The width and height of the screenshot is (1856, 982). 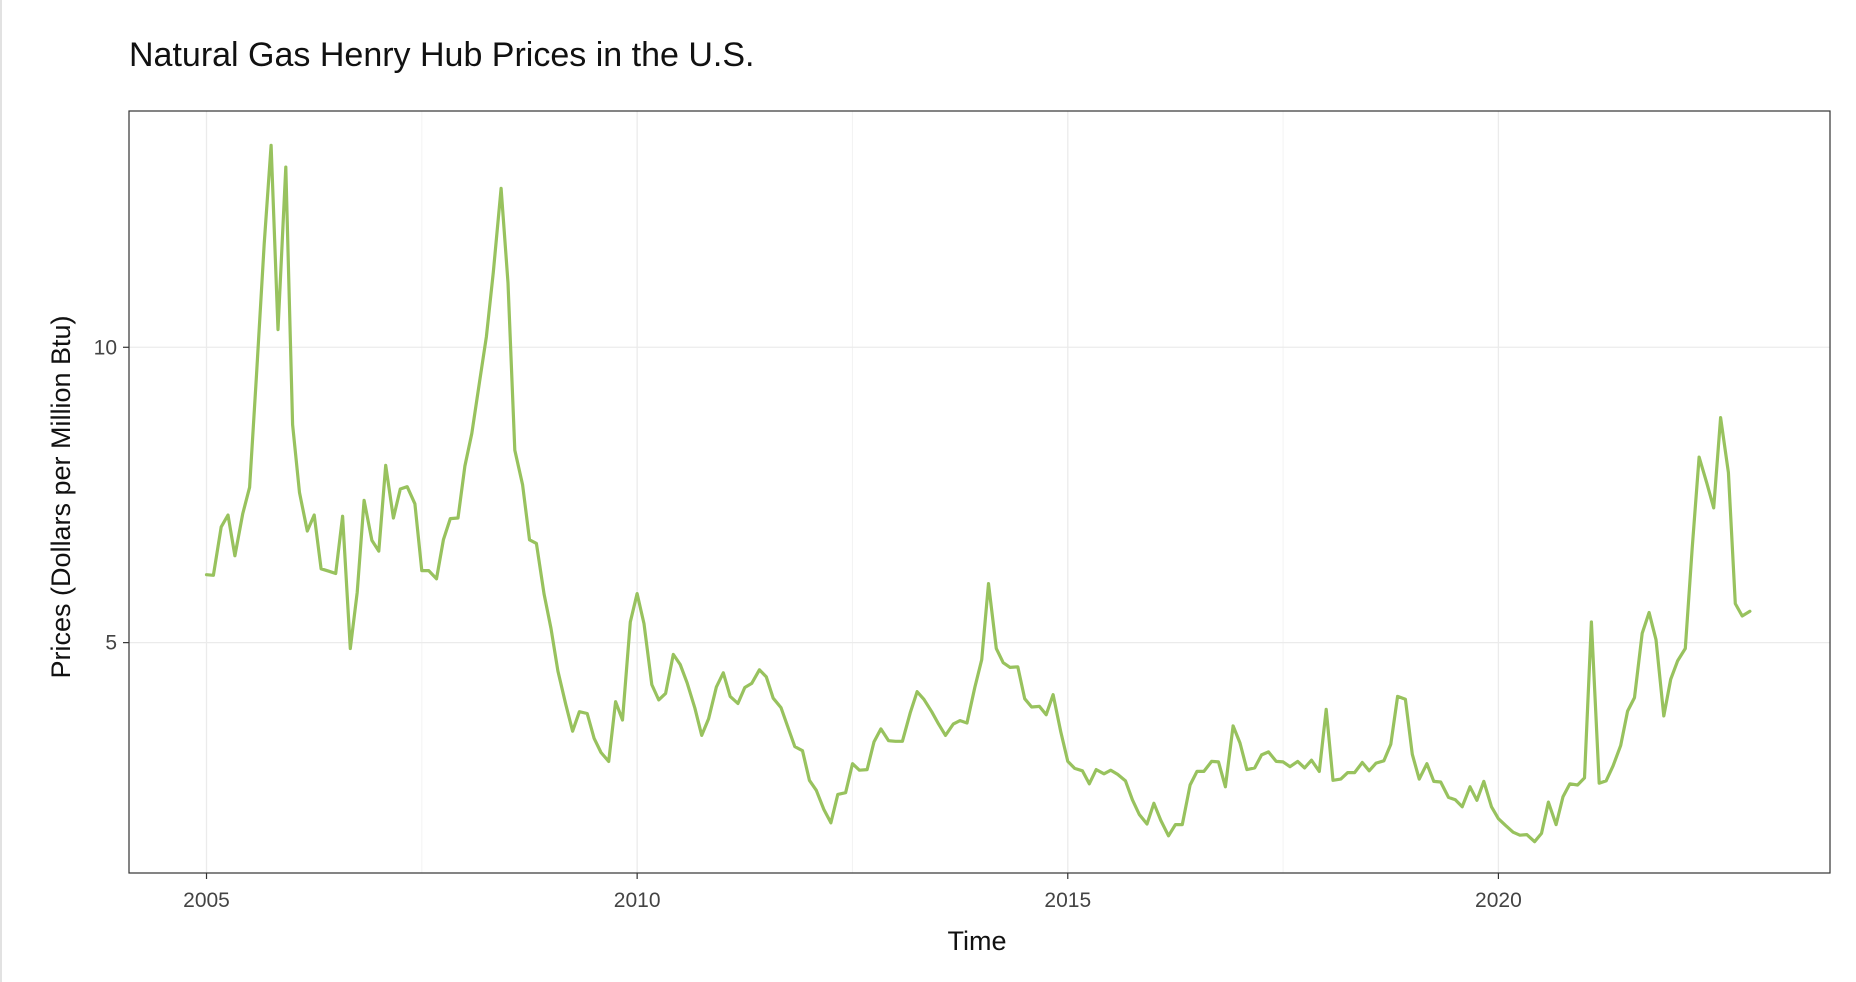 What do you see at coordinates (111, 643) in the screenshot?
I see `y-tick-label: 5` at bounding box center [111, 643].